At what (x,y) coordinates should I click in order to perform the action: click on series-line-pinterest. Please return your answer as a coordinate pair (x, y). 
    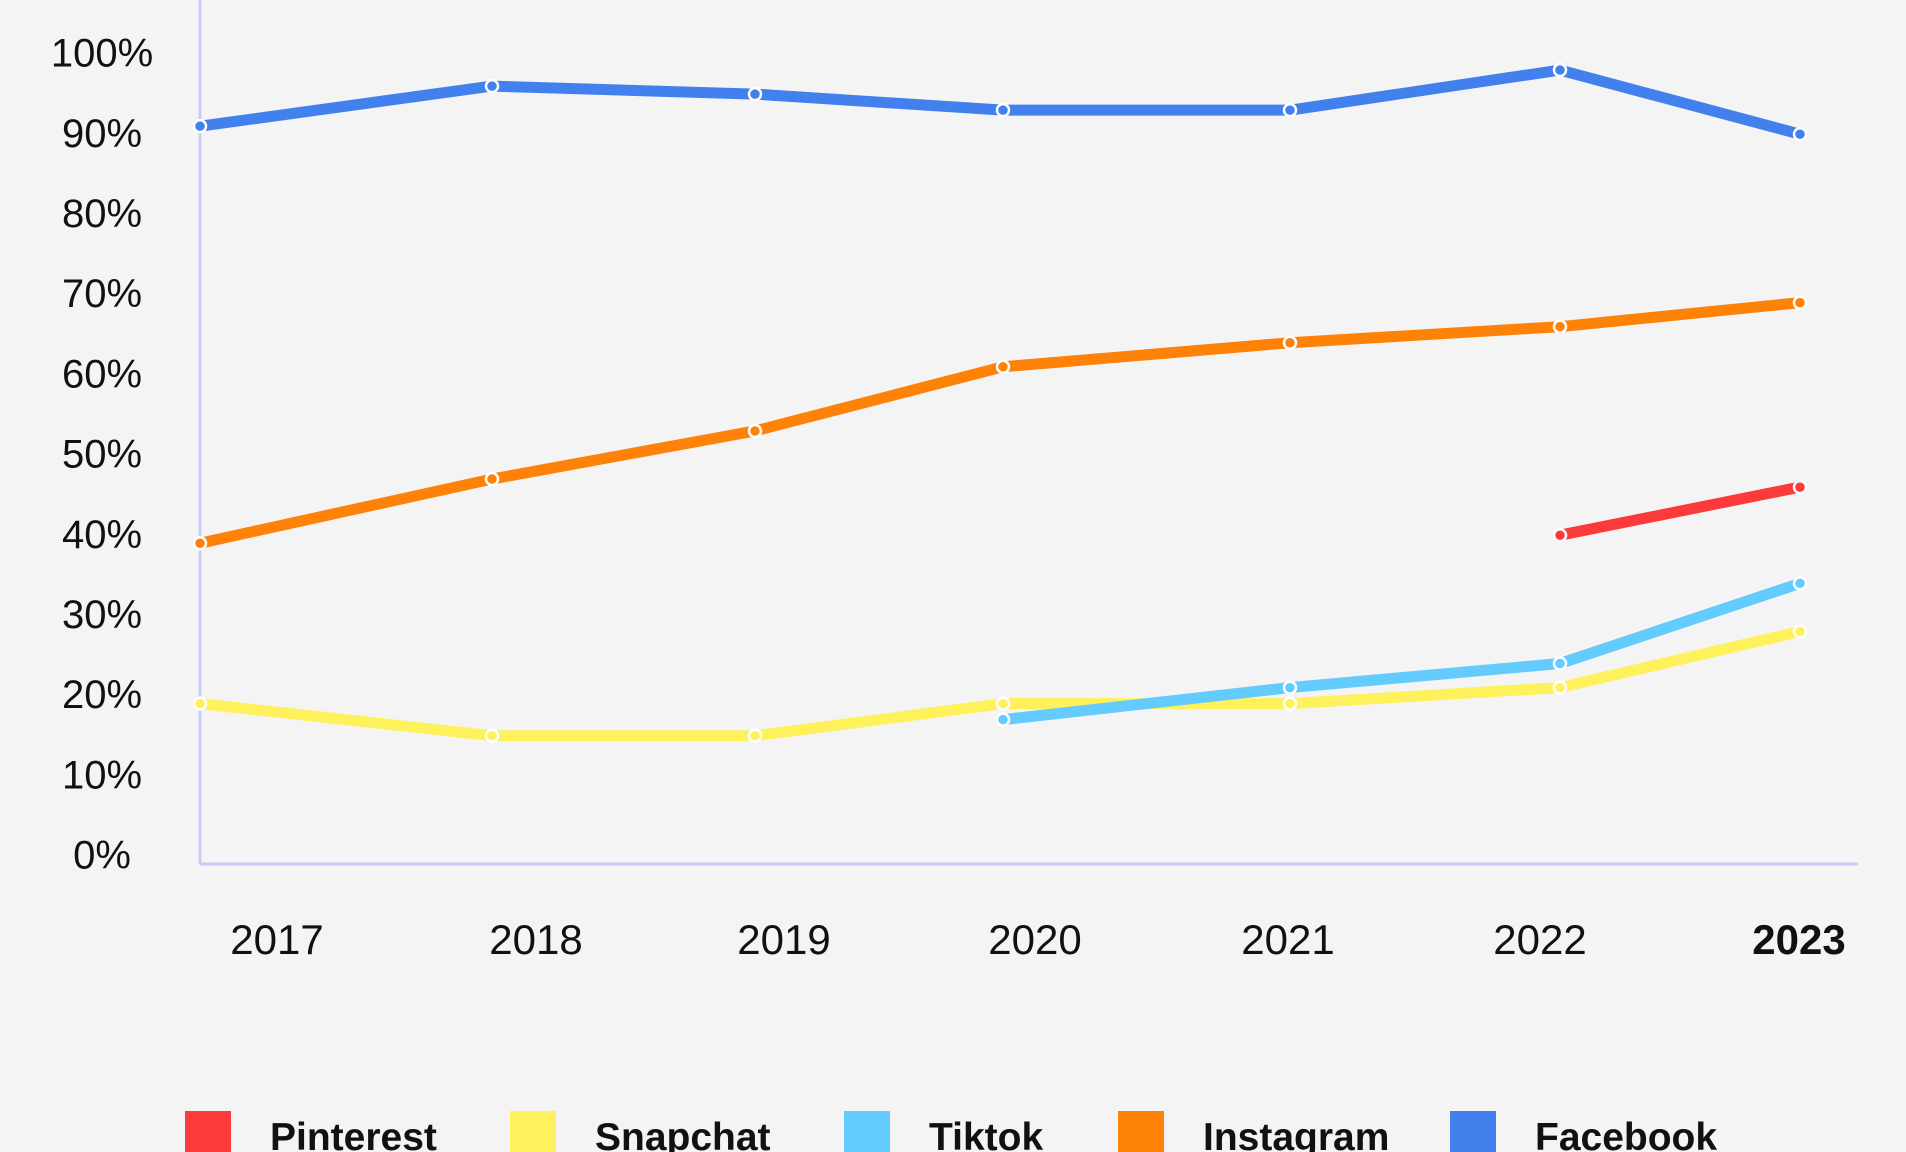
    Looking at the image, I should click on (1680, 511).